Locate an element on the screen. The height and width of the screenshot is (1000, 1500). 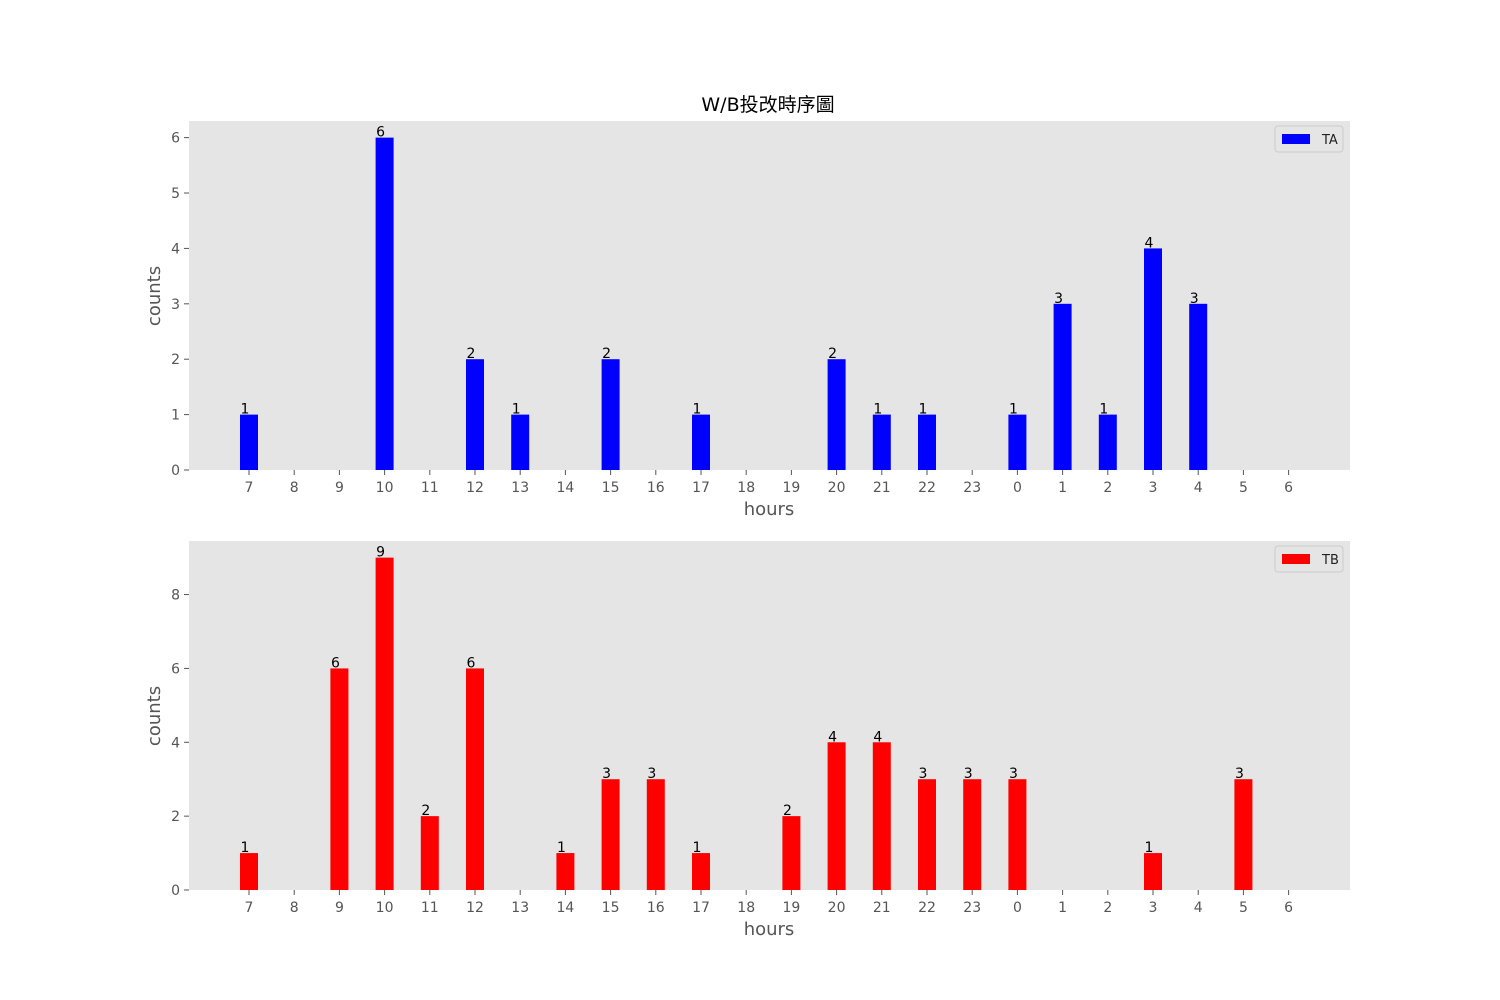
y-tick-label: 6 is located at coordinates (175, 139).